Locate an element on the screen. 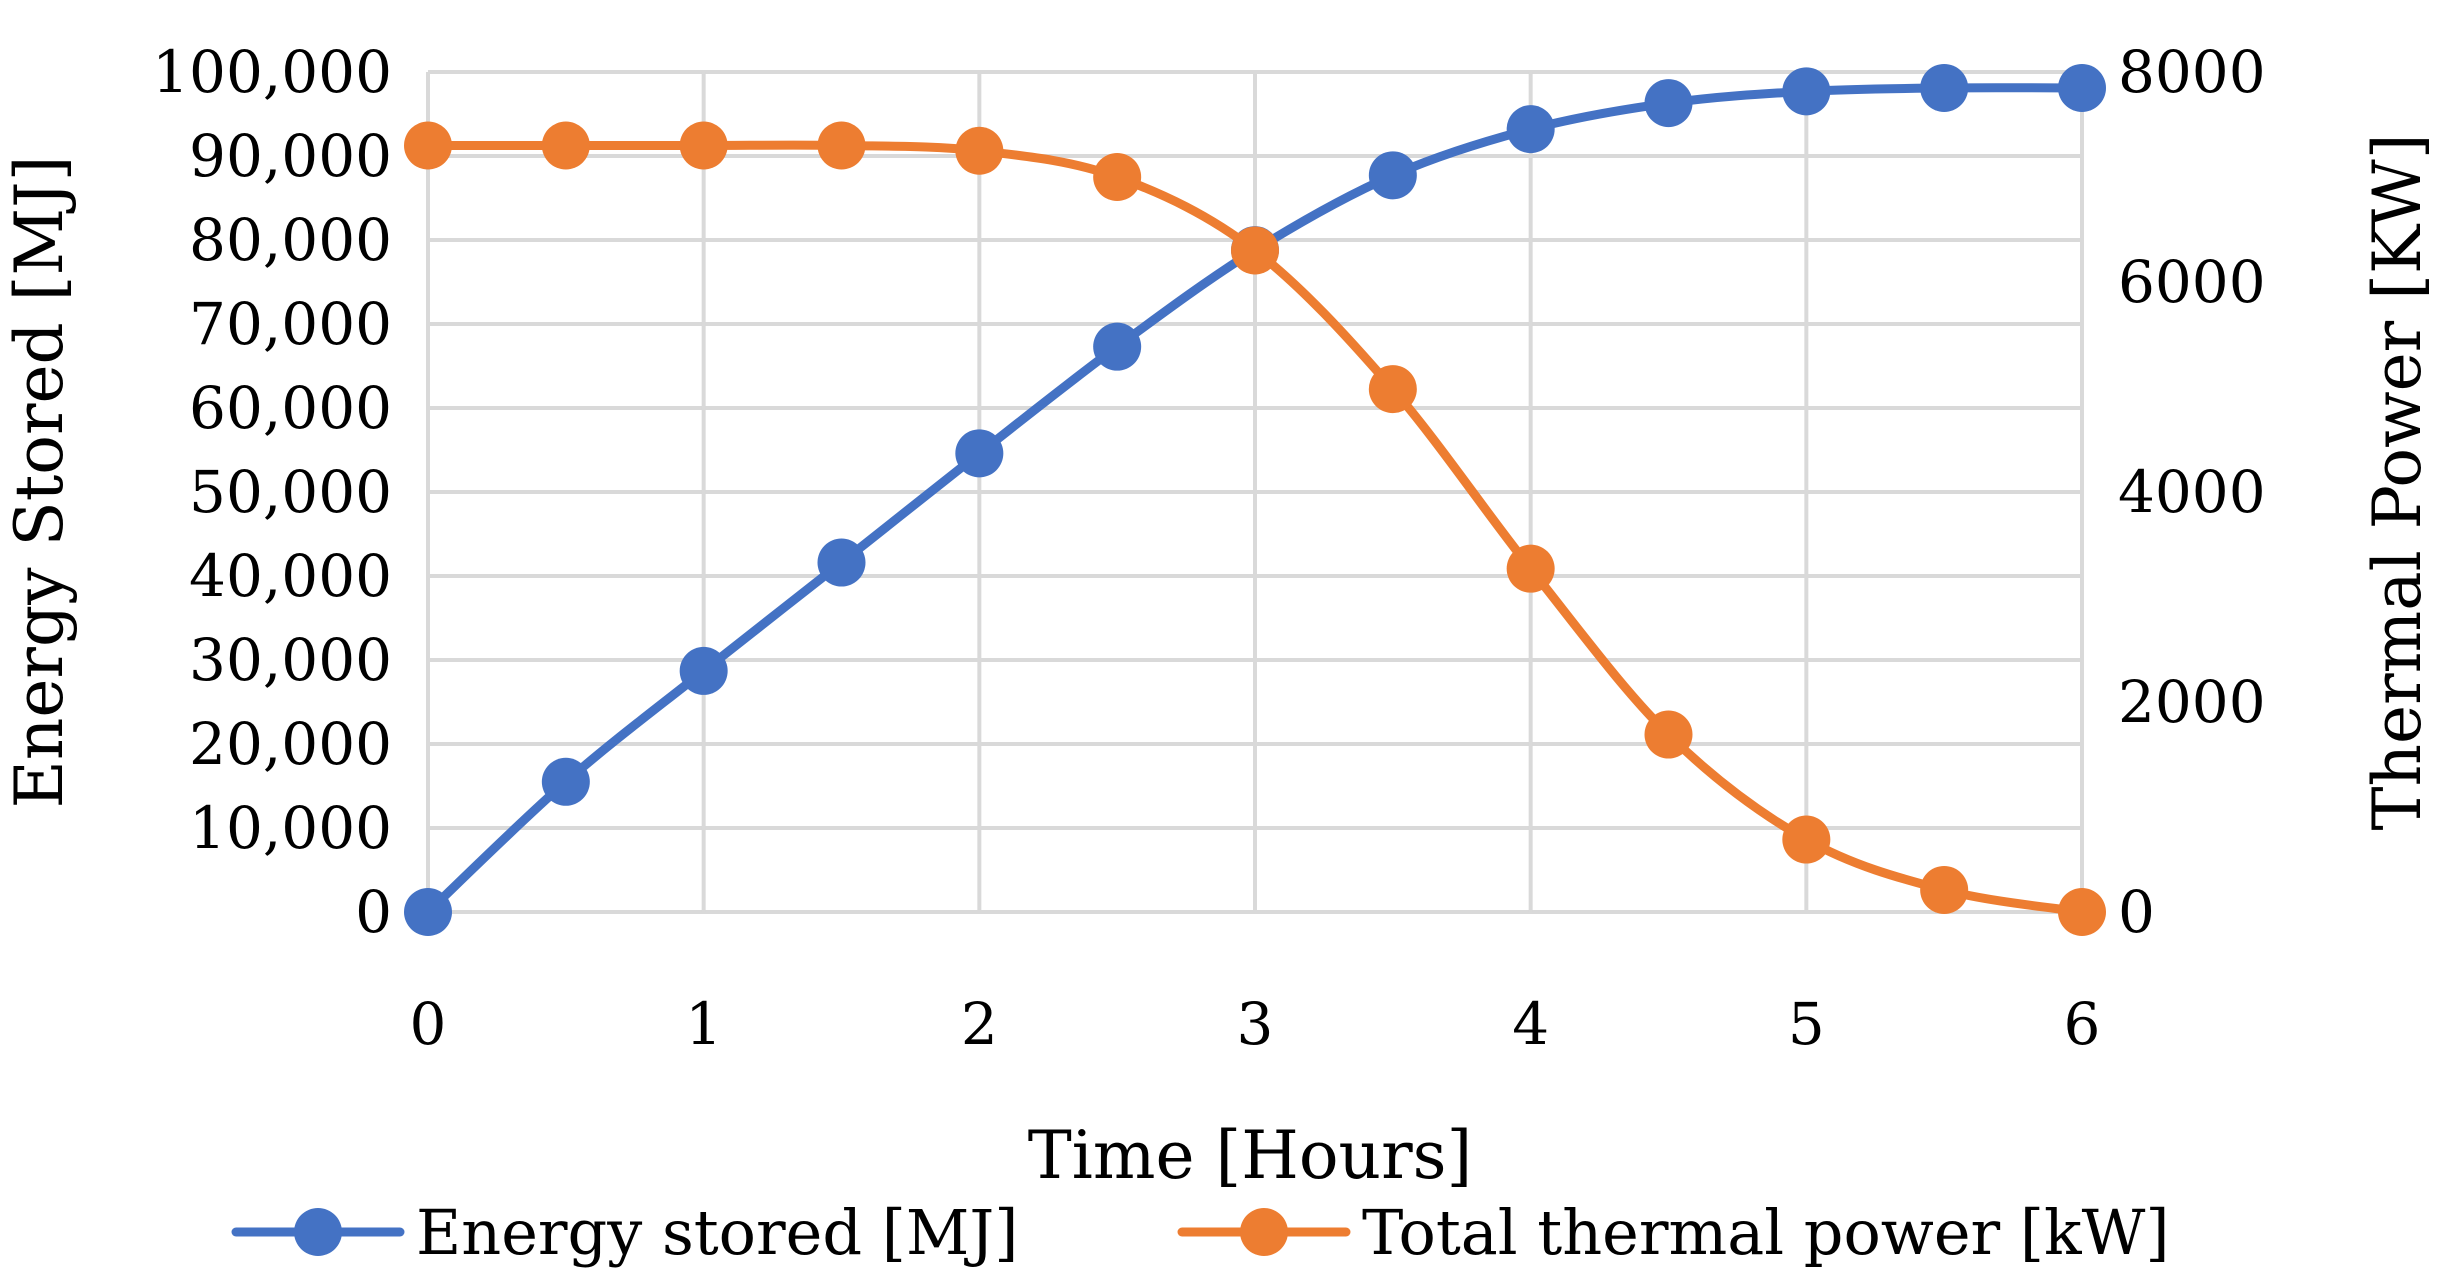 The image size is (2464, 1286). legend-item: Total thermal power [kW] is located at coordinates (1673, 1232).